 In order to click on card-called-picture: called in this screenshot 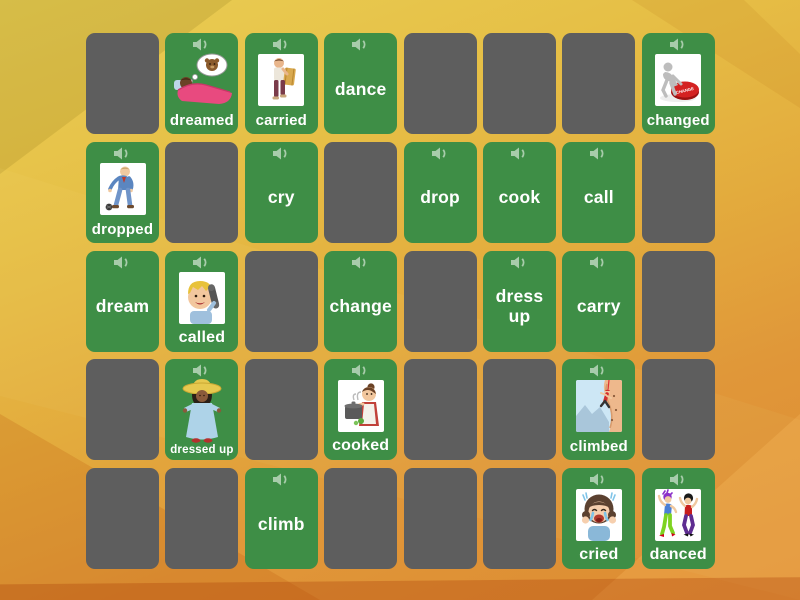, I will do `click(202, 301)`.